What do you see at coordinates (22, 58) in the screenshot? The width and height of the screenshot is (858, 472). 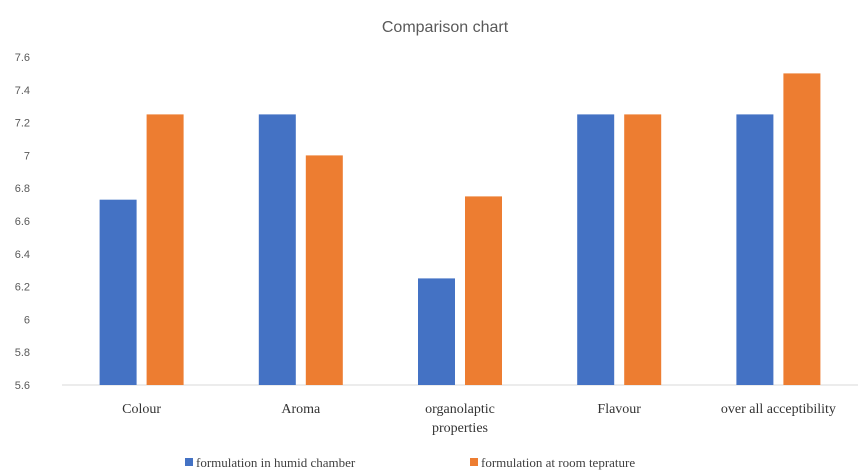 I see `y-tick-label: 7.6` at bounding box center [22, 58].